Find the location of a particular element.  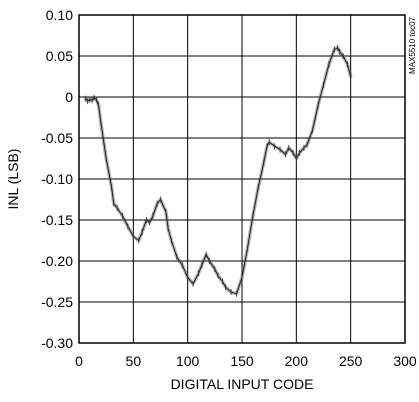

x-tick-label: 150 is located at coordinates (242, 361).